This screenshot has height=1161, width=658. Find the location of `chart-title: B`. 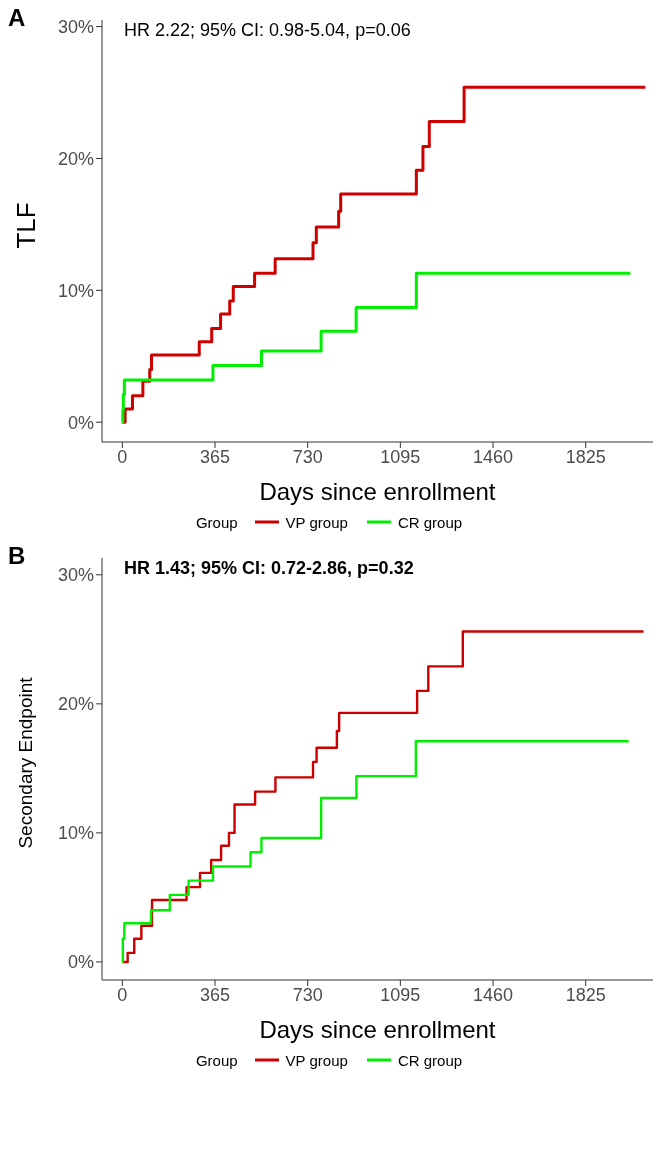

chart-title: B is located at coordinates (17, 556).